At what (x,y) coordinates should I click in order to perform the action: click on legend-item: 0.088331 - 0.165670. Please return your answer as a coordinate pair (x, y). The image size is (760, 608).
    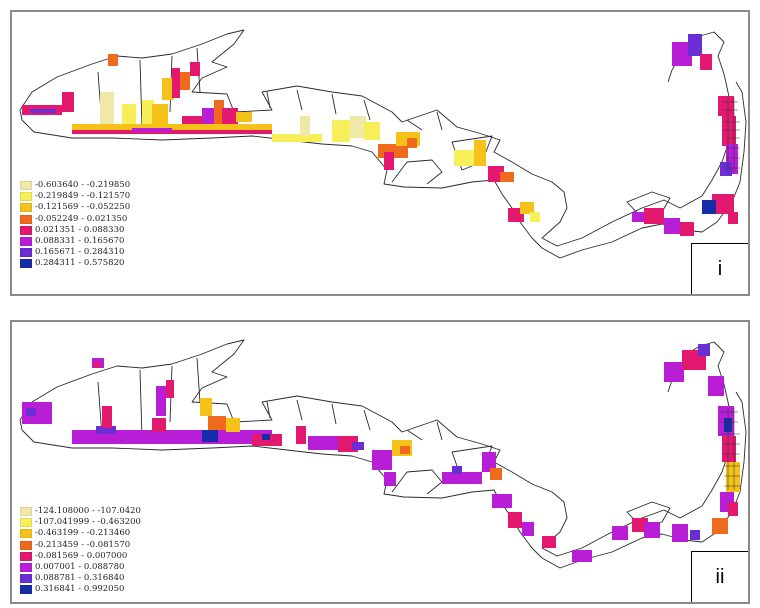
    Looking at the image, I should click on (75, 241).